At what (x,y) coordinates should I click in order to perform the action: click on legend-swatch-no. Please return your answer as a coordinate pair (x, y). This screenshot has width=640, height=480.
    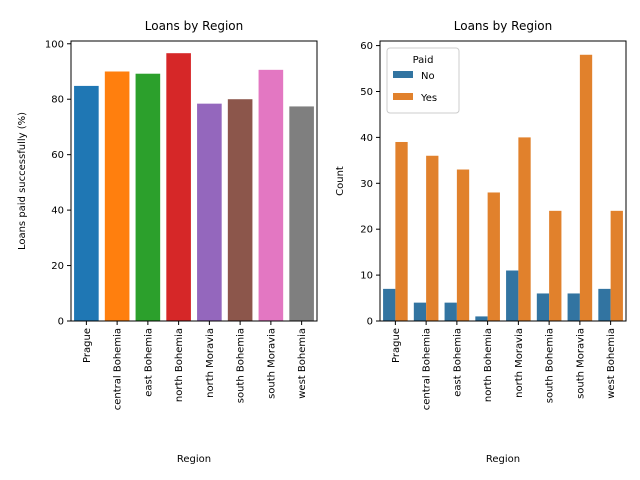
    Looking at the image, I should click on (403, 74).